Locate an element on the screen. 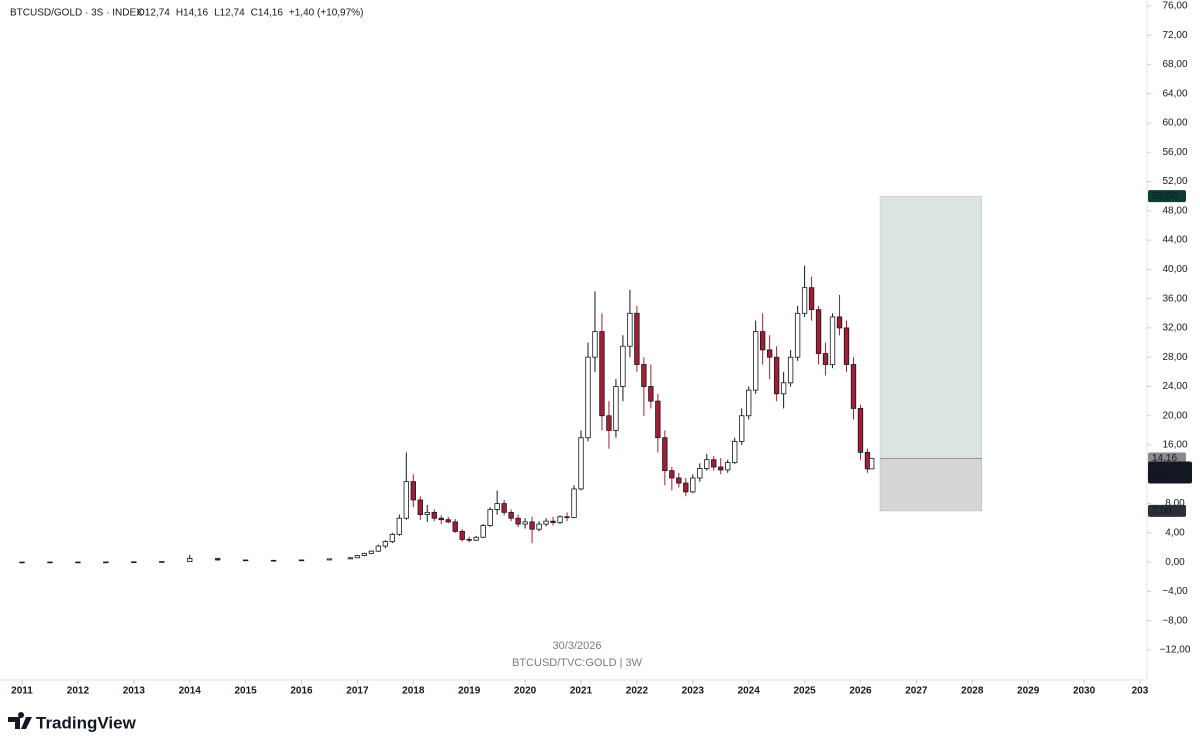 The height and width of the screenshot is (751, 1200). x-tick-label: 2016 is located at coordinates (301, 691).